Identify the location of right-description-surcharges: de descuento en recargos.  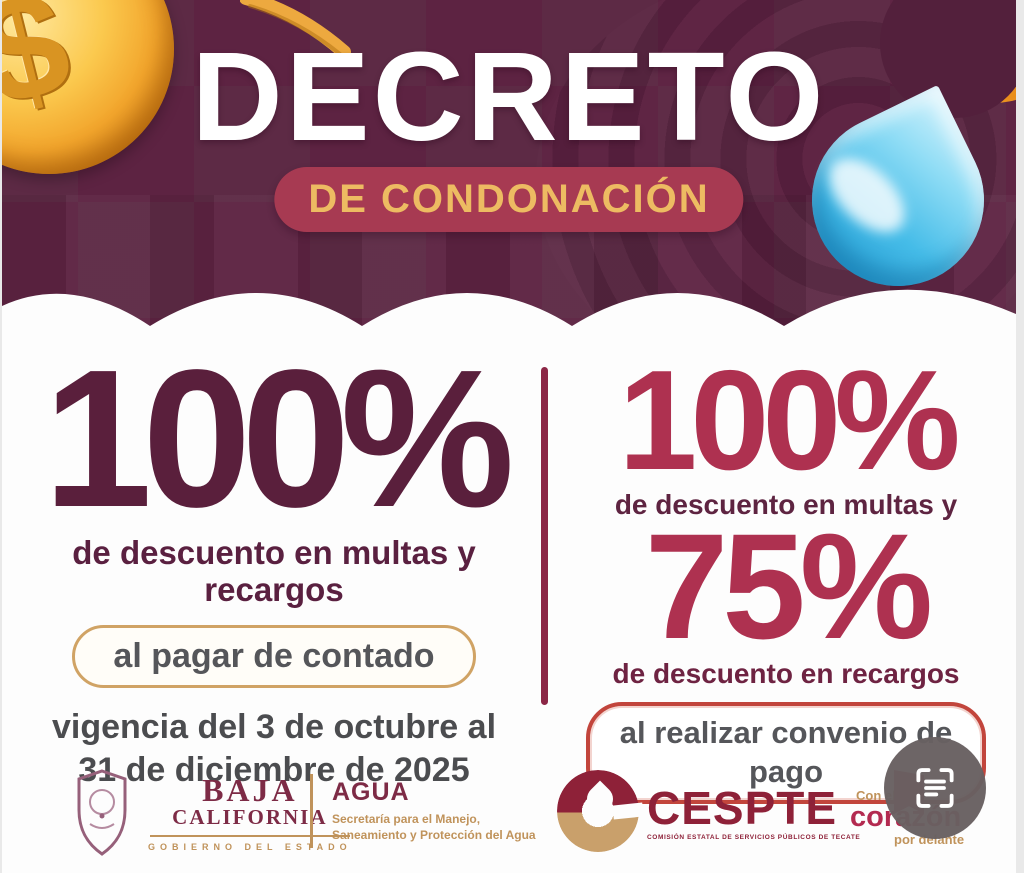
(786, 674).